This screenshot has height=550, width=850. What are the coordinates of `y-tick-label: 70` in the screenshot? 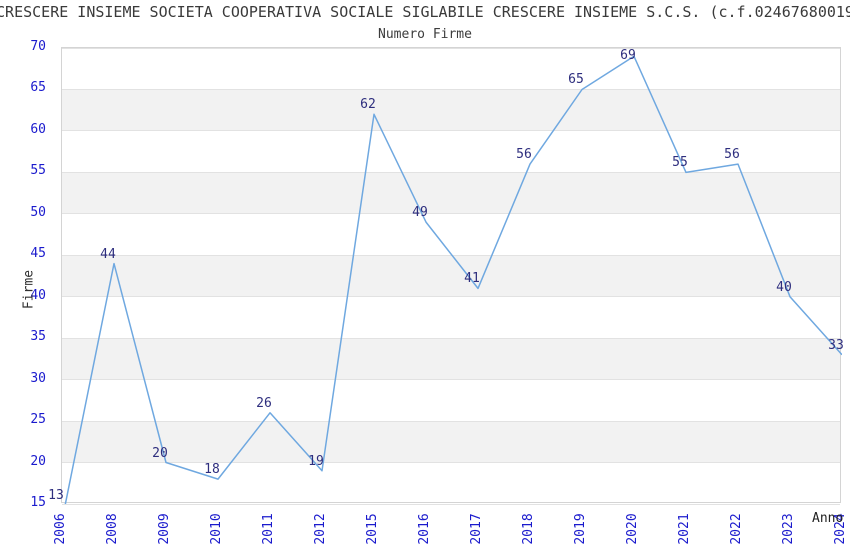 It's located at (38, 46).